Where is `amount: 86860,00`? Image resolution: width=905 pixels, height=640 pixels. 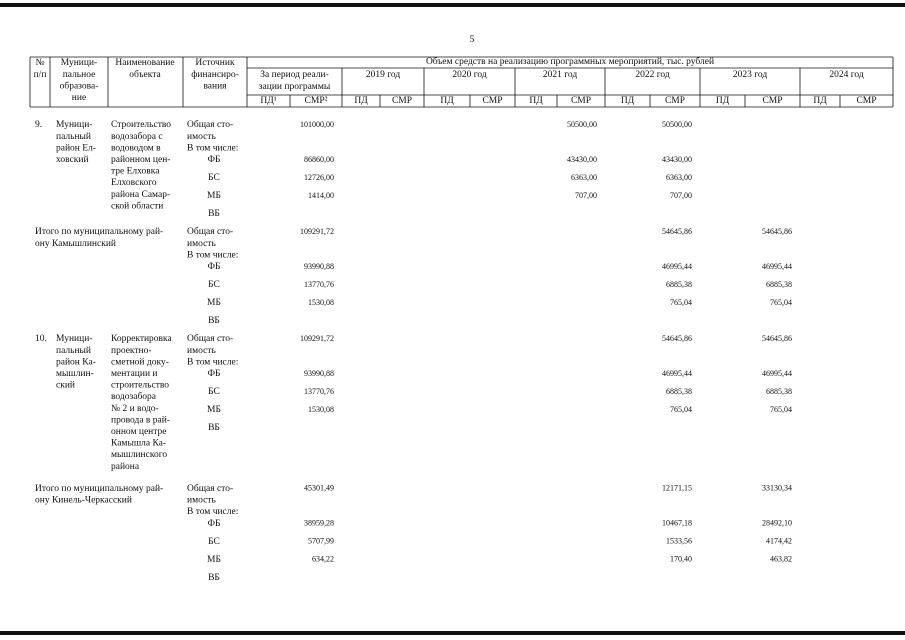 amount: 86860,00 is located at coordinates (319, 159).